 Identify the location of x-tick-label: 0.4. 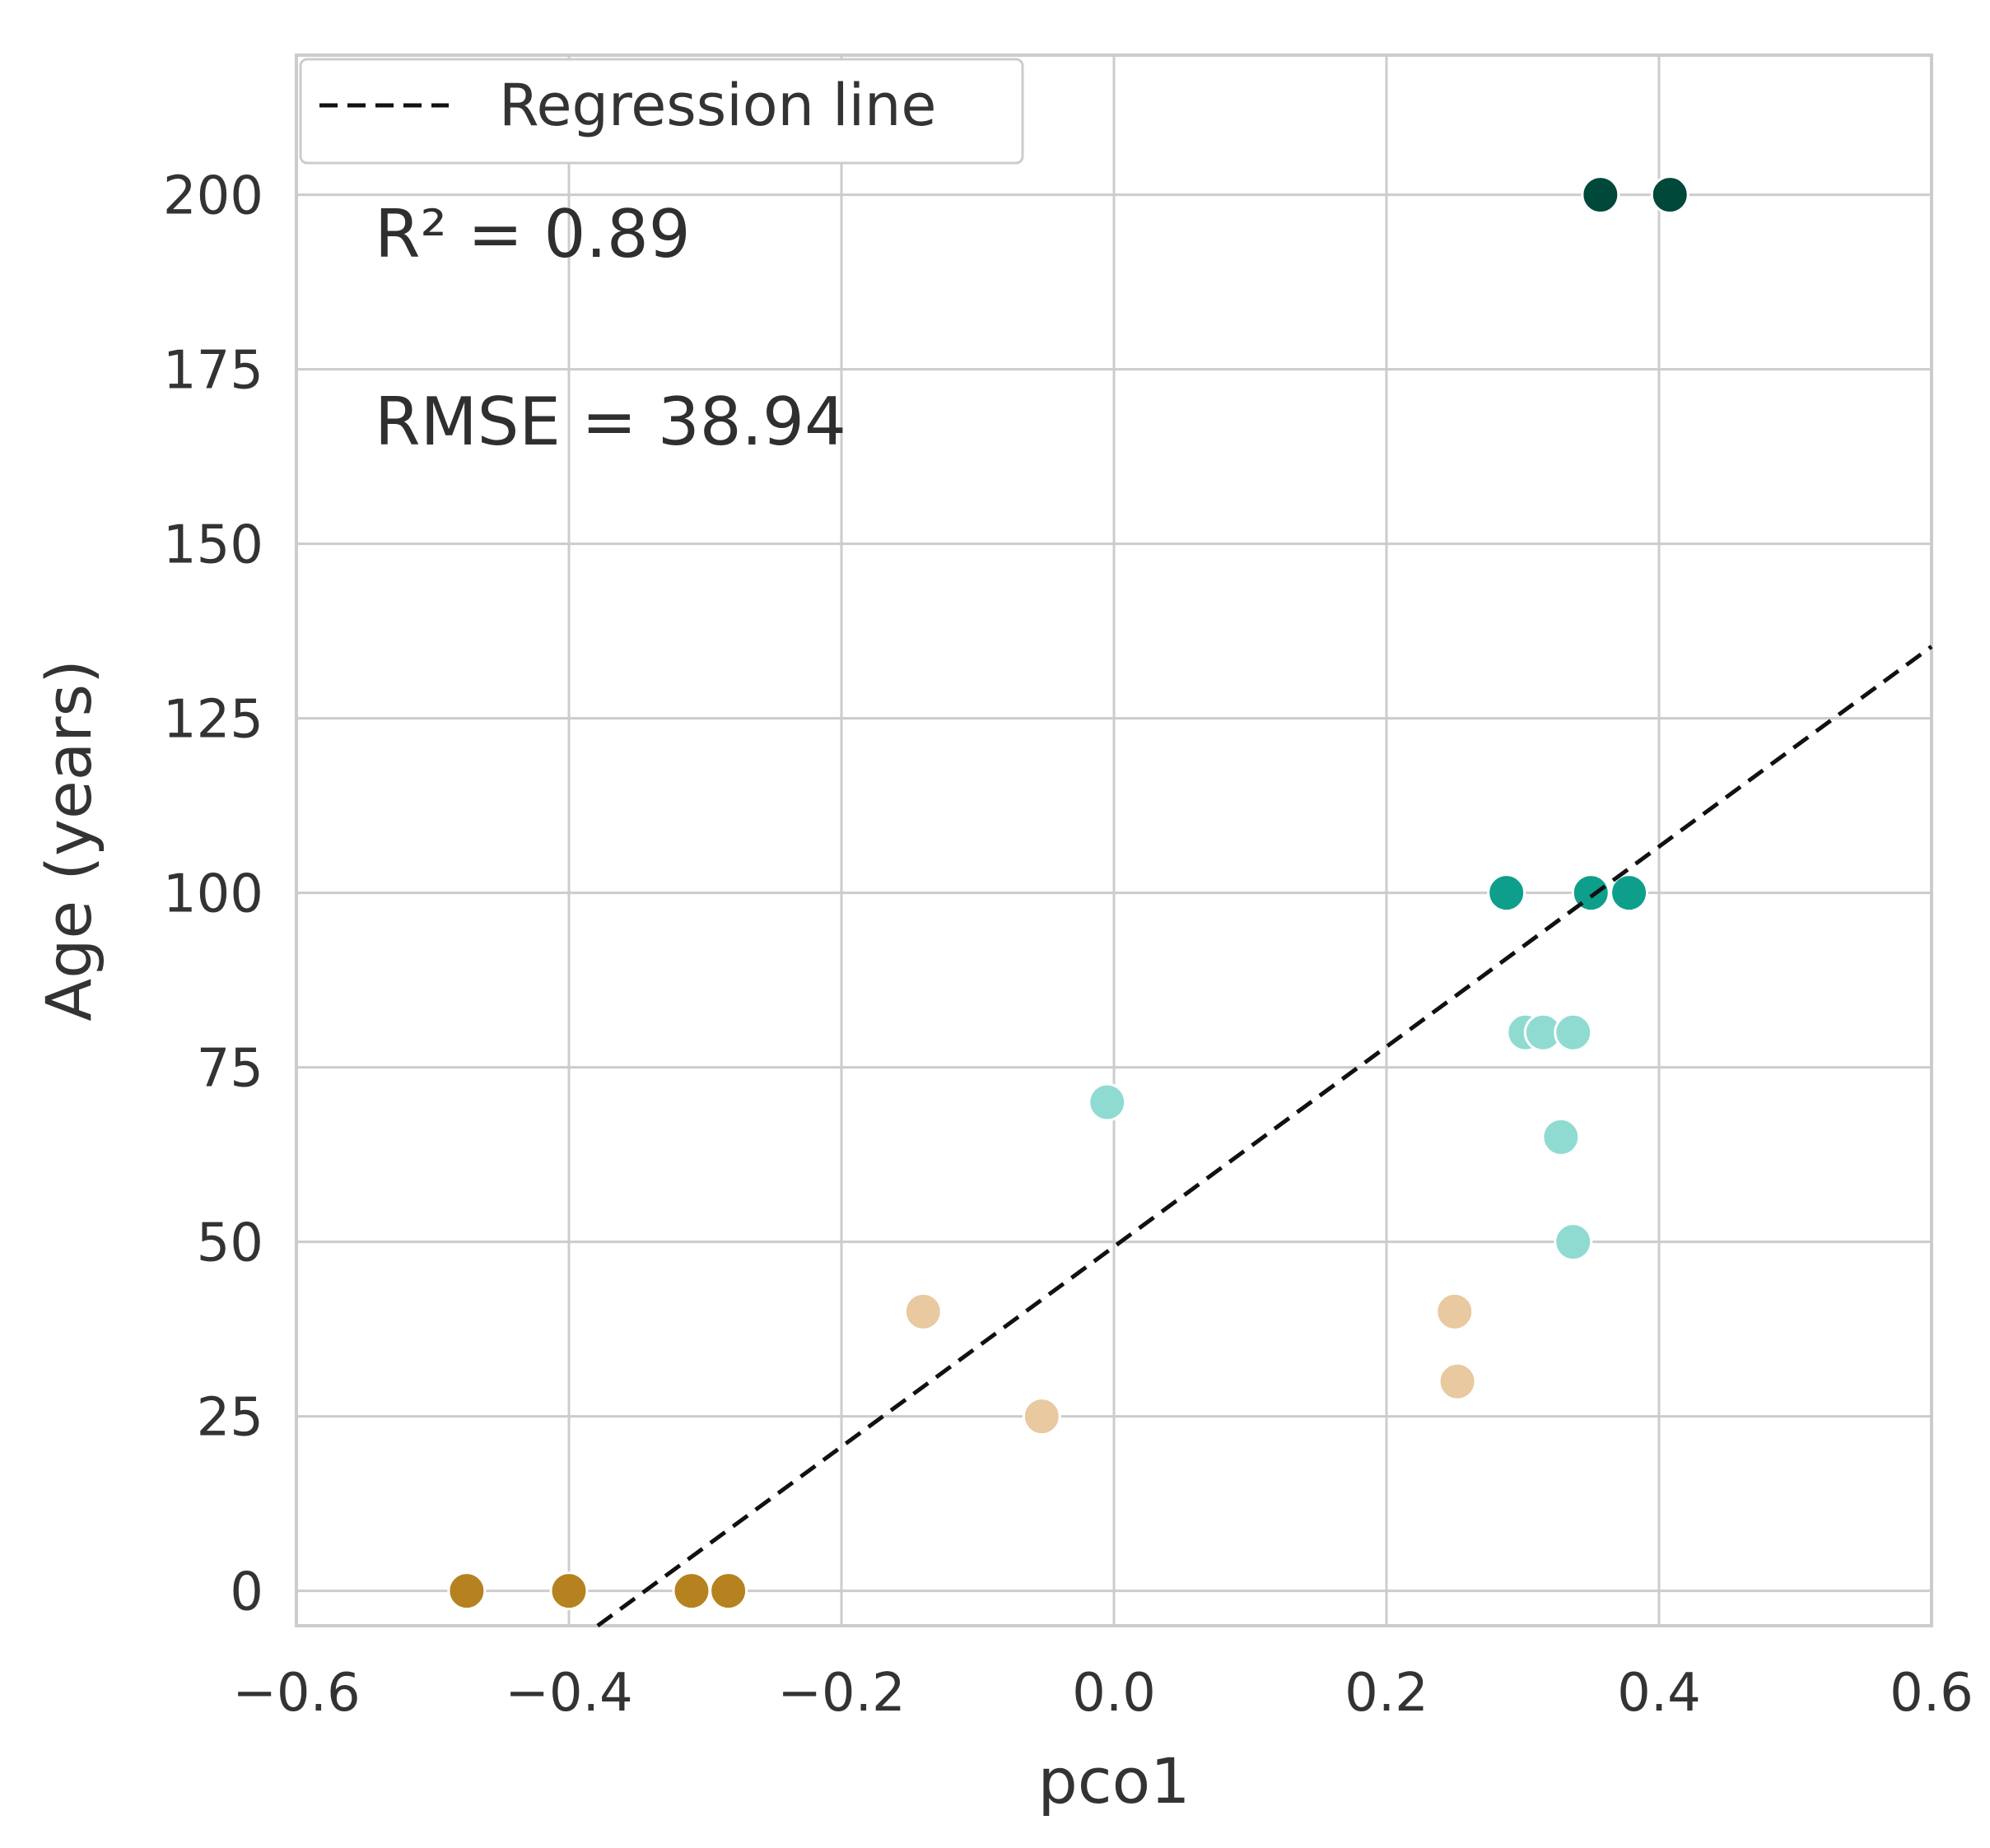
(1659, 1693).